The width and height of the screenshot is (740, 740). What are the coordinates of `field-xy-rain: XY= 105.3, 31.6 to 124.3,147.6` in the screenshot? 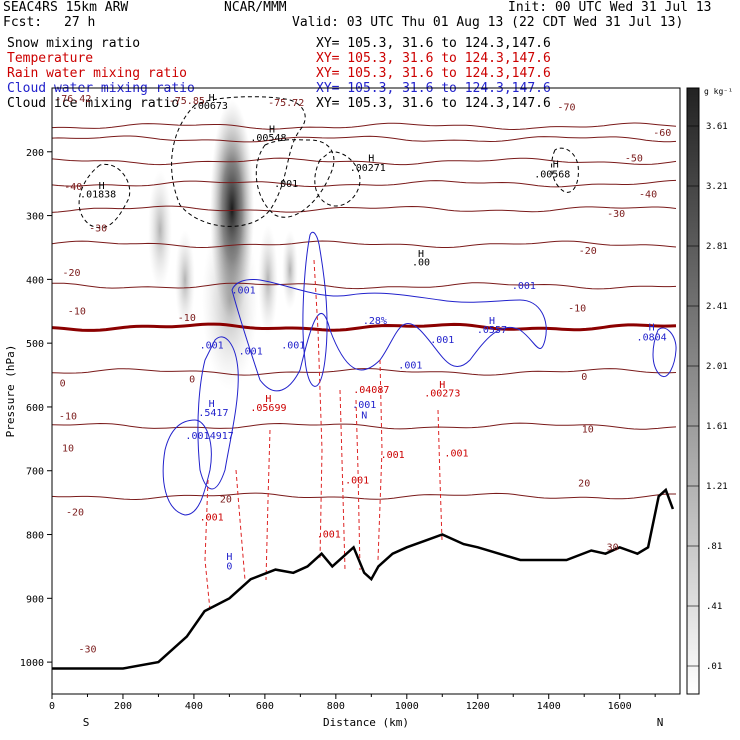 It's located at (433, 73).